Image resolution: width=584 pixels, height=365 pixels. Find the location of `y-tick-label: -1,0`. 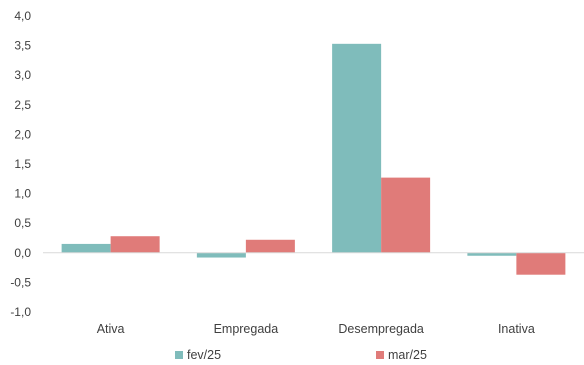

y-tick-label: -1,0 is located at coordinates (20, 312).